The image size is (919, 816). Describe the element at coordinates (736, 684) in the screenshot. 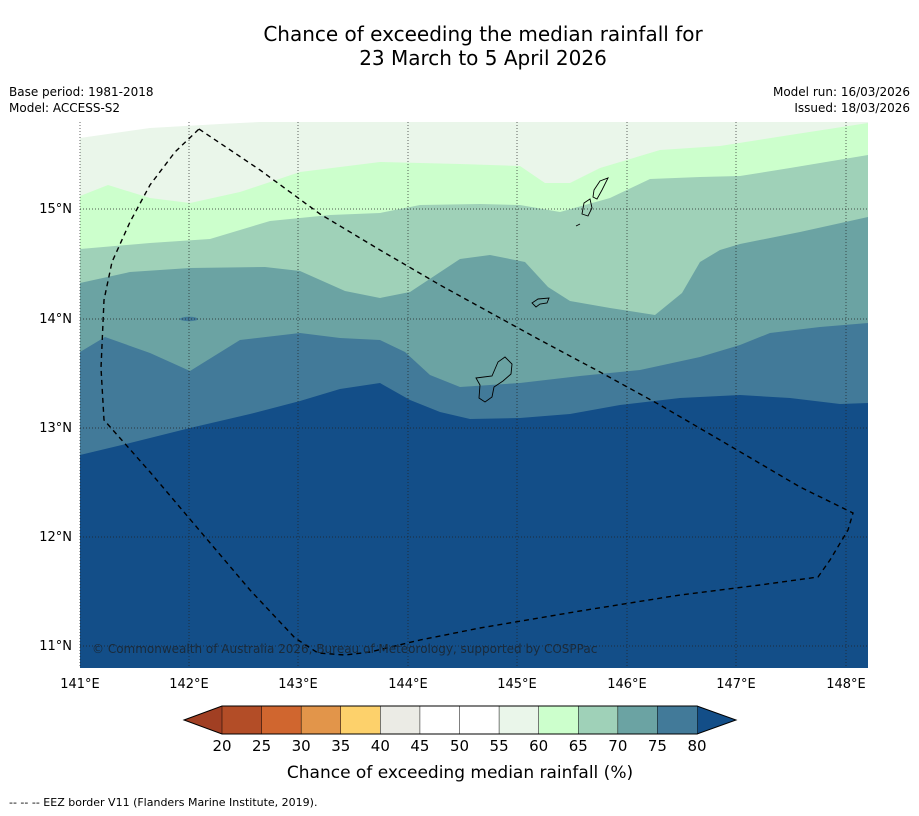

I see `lon-label-147e: 147°E` at that location.